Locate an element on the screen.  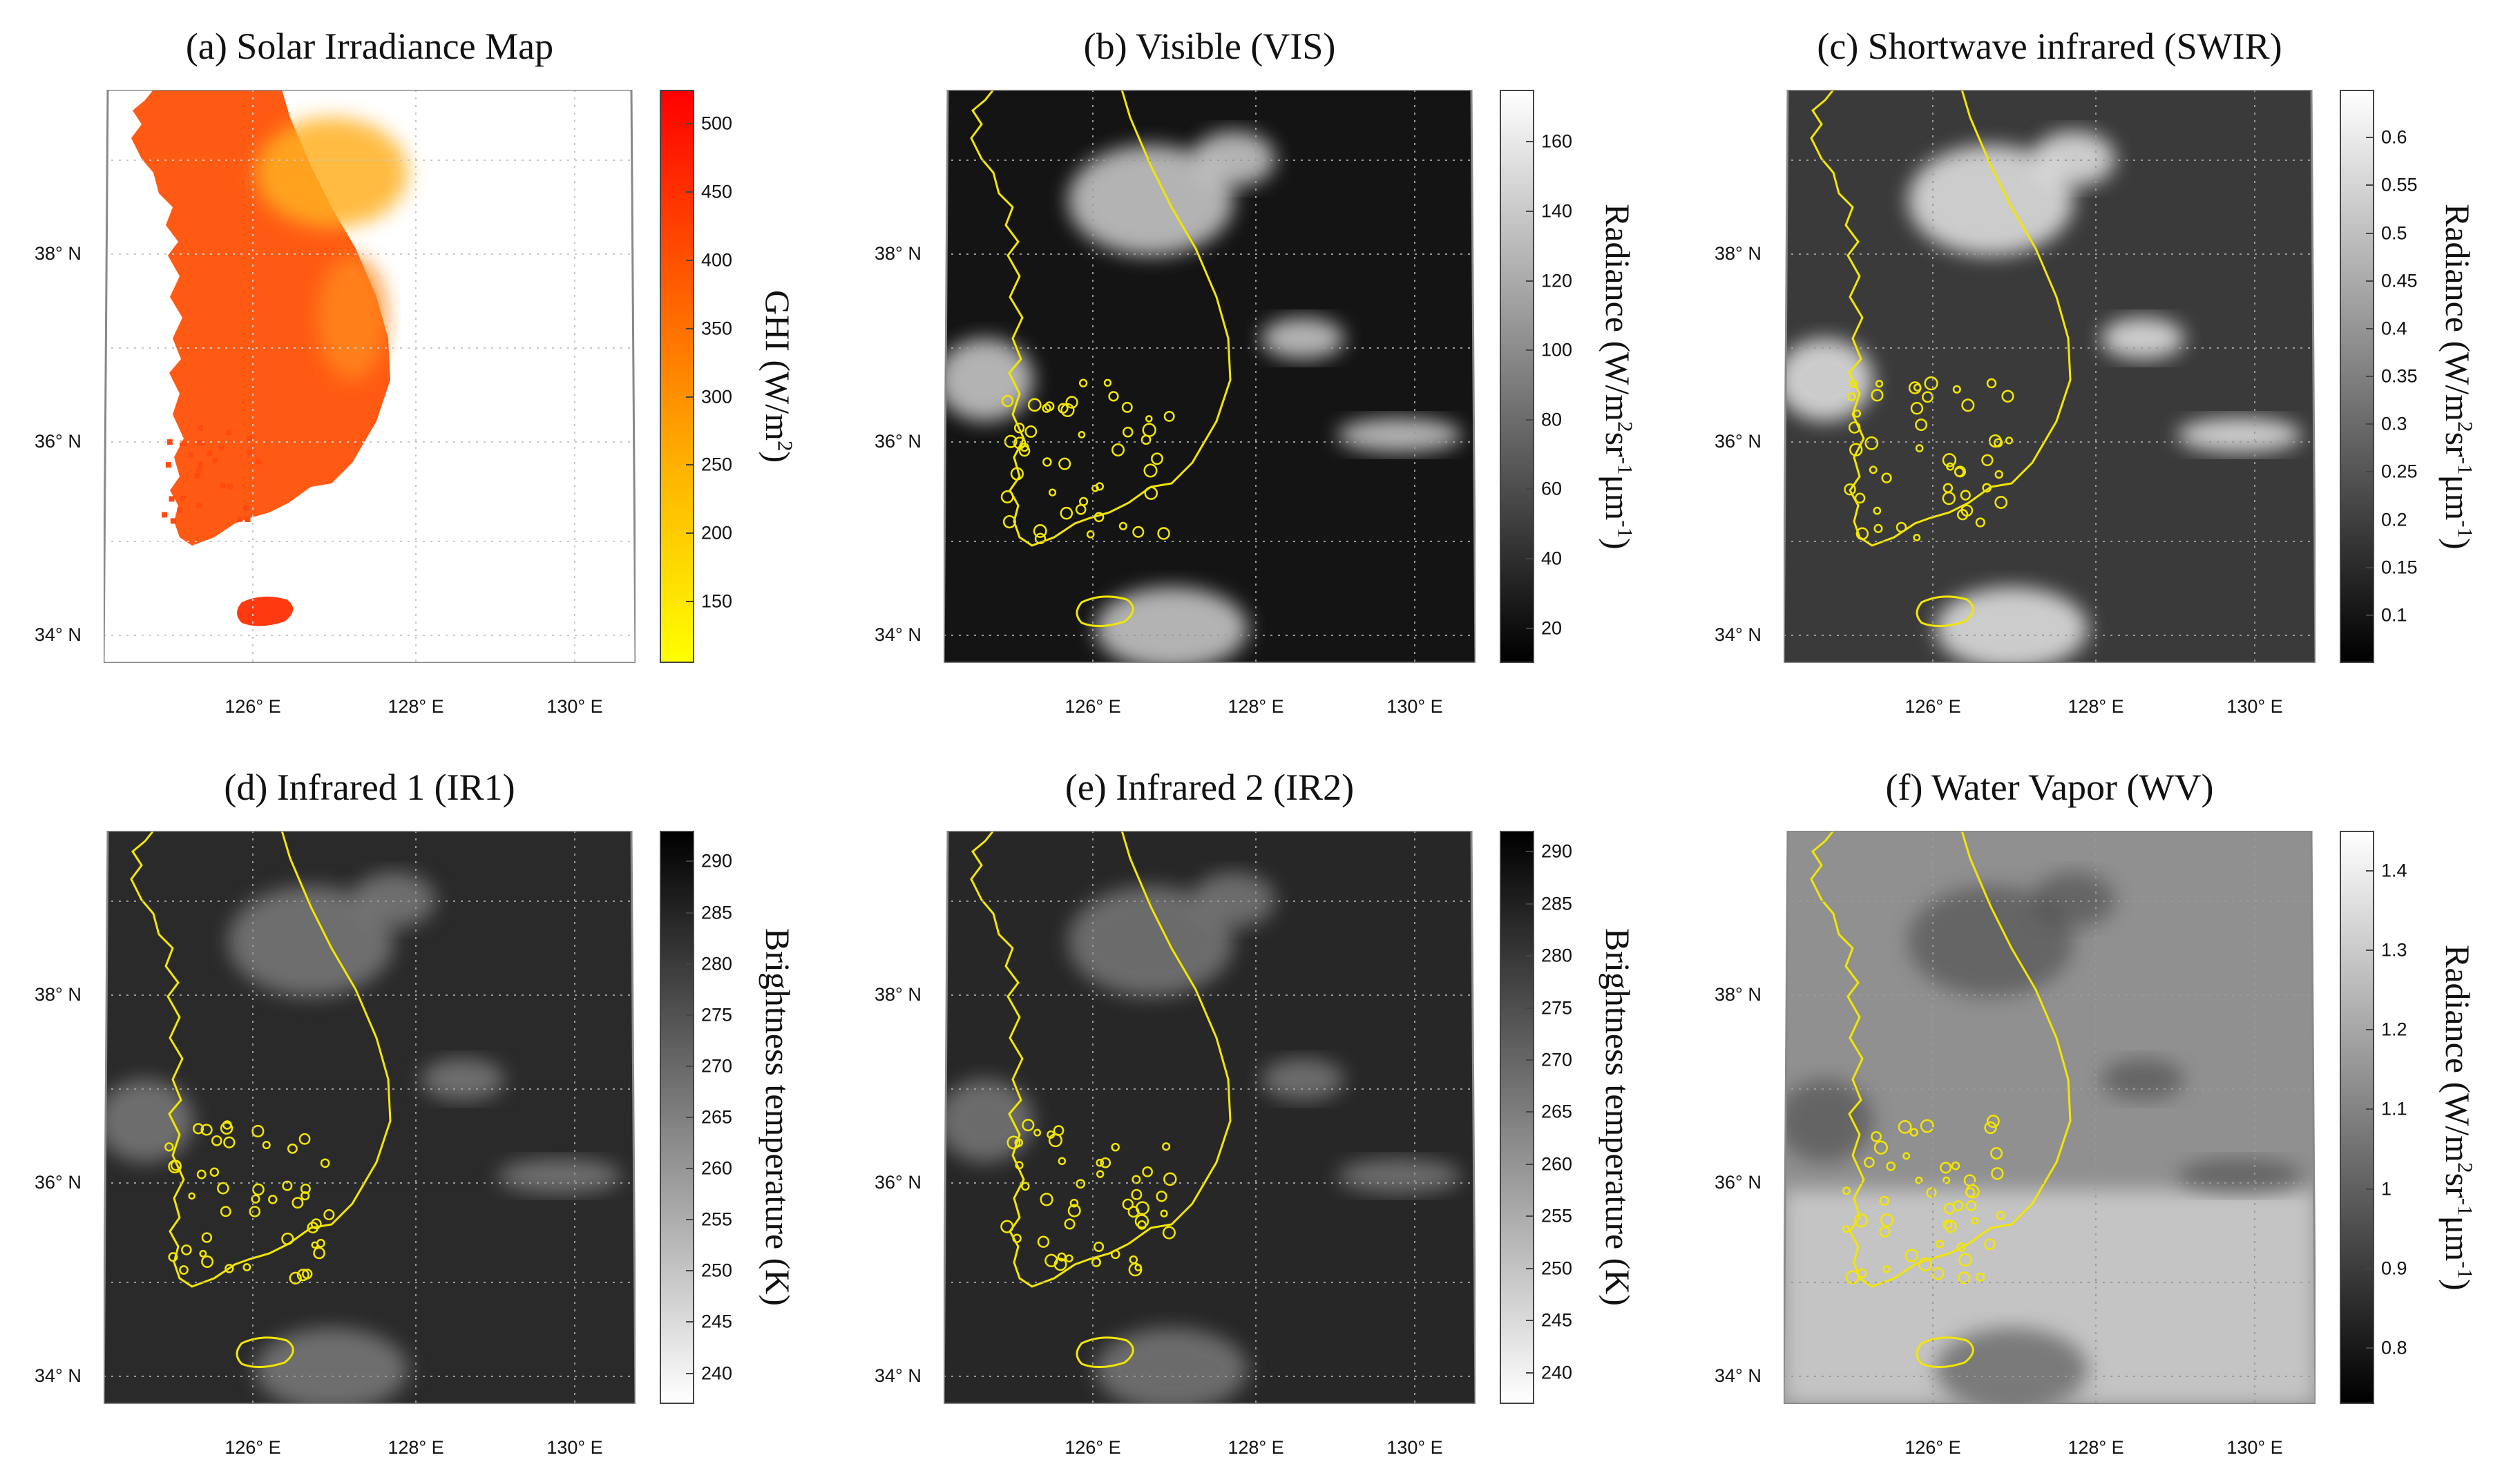
colorbar-tick-label: 0.35 is located at coordinates (2399, 376).